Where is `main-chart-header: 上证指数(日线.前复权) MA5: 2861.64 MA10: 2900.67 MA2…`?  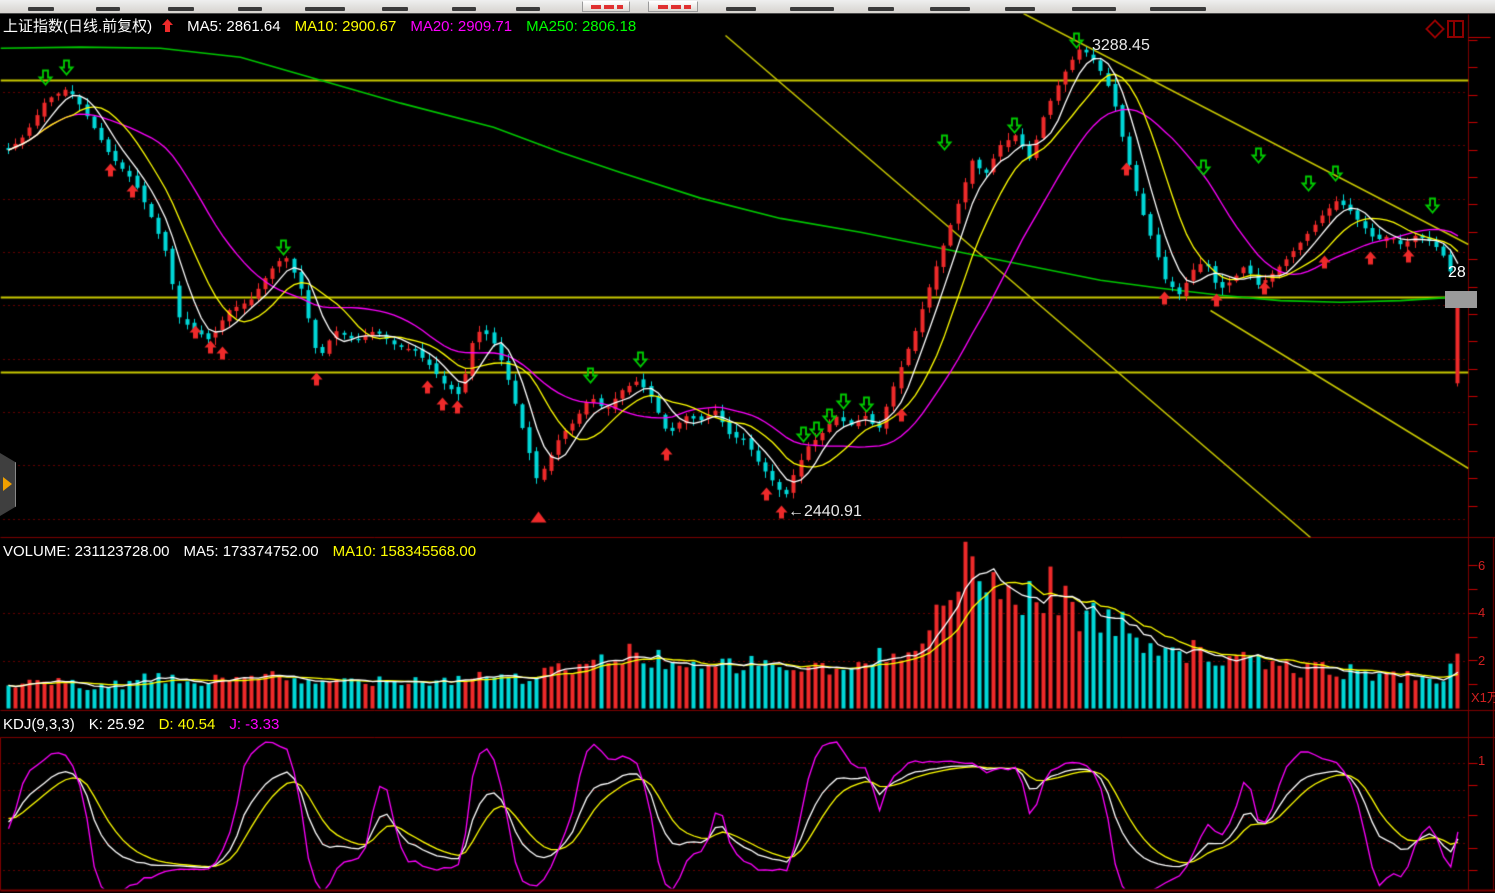
main-chart-header: 上证指数(日线.前复权) MA5: 2861.64 MA10: 2900.67 MA2… is located at coordinates (326, 25).